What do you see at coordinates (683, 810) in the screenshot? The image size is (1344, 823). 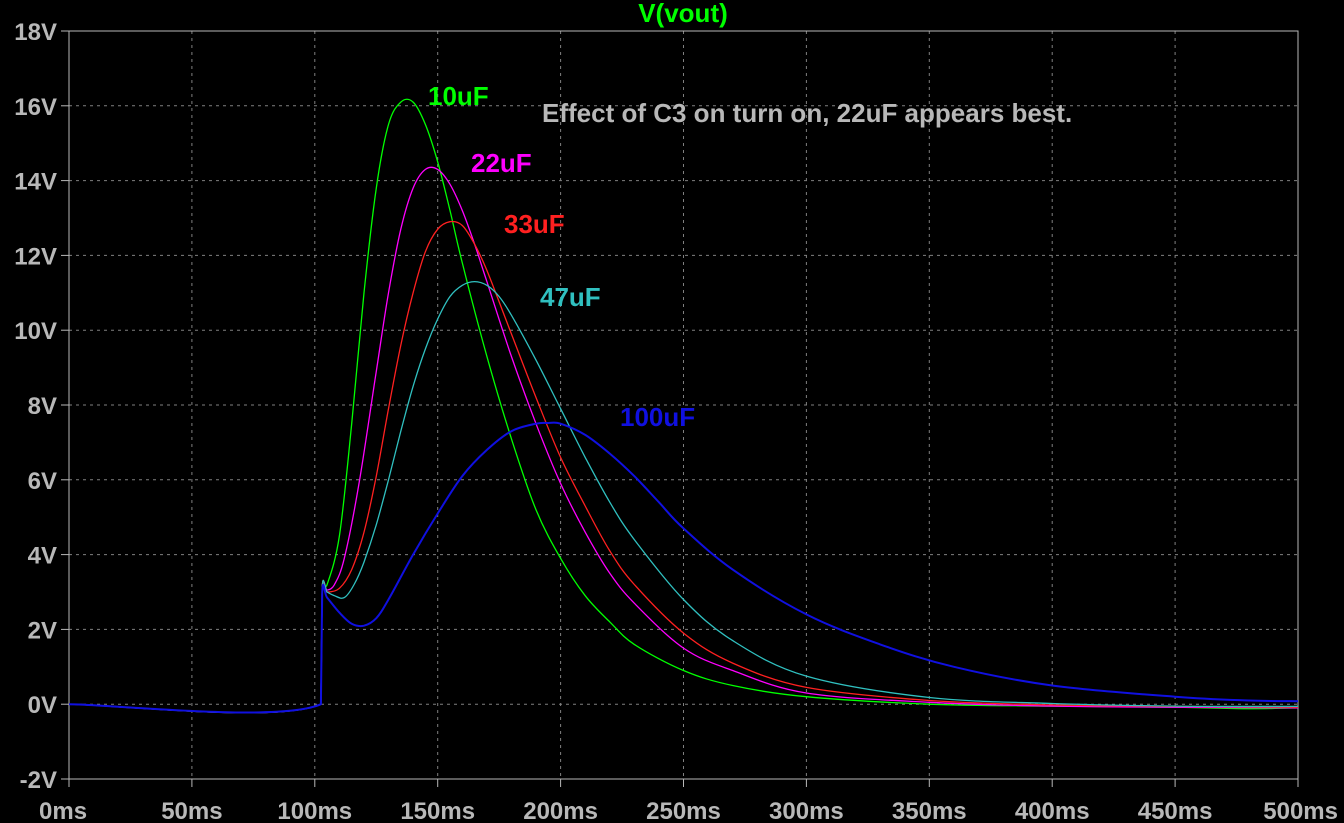 I see `x-tick-label: 250ms` at bounding box center [683, 810].